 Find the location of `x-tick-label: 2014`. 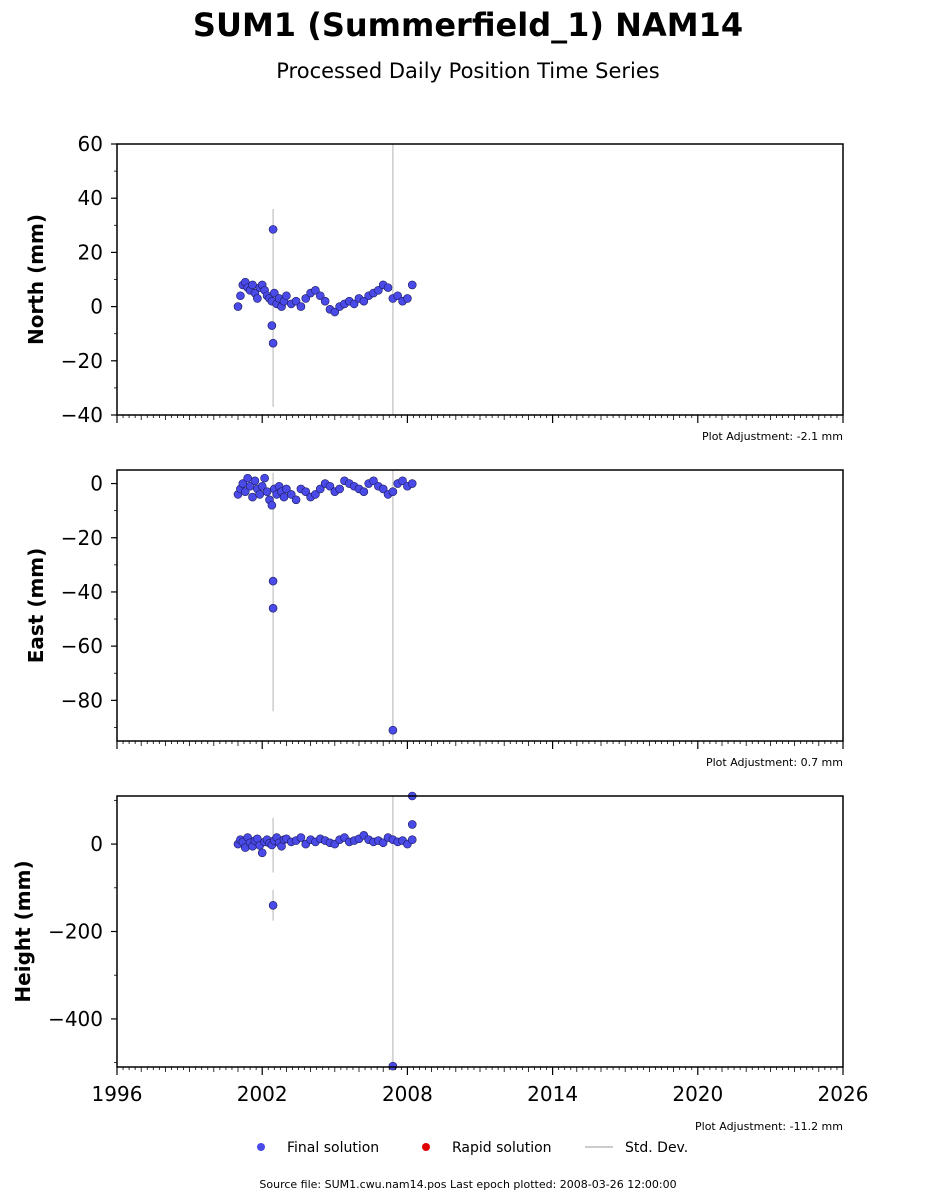

x-tick-label: 2014 is located at coordinates (552, 1094).